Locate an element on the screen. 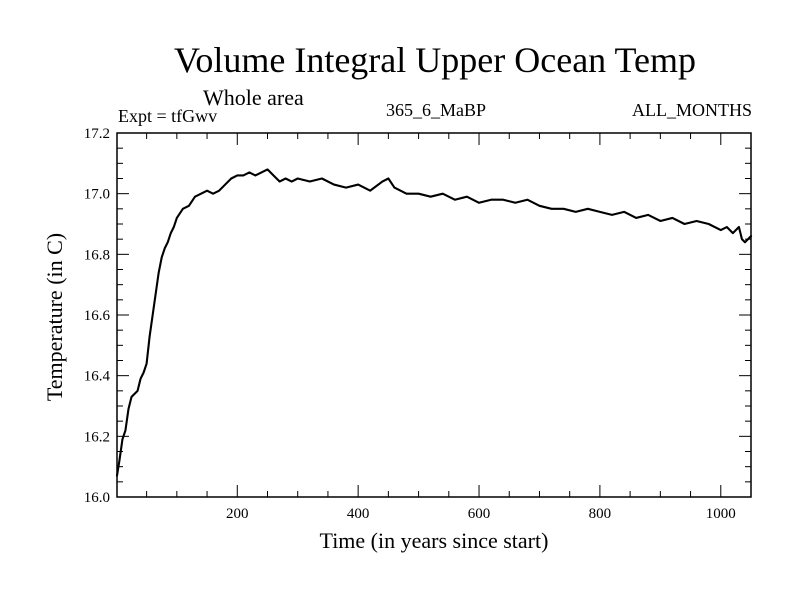  y-tick-label: 17.0 is located at coordinates (97, 195).